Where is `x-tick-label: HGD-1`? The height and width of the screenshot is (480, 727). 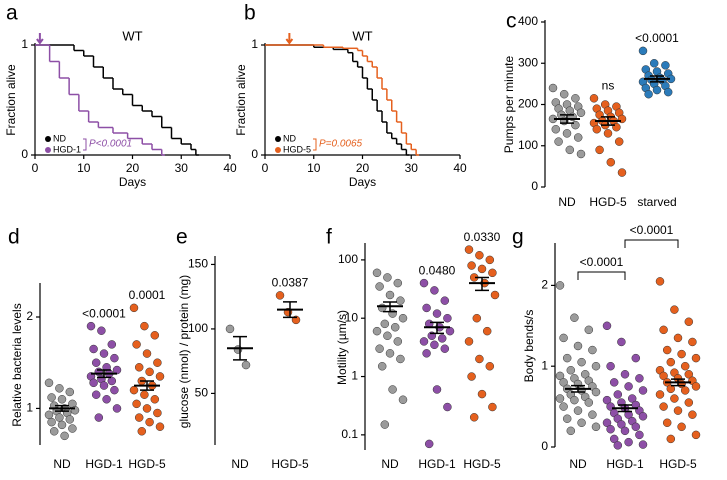
x-tick-label: HGD-1 is located at coordinates (104, 464).